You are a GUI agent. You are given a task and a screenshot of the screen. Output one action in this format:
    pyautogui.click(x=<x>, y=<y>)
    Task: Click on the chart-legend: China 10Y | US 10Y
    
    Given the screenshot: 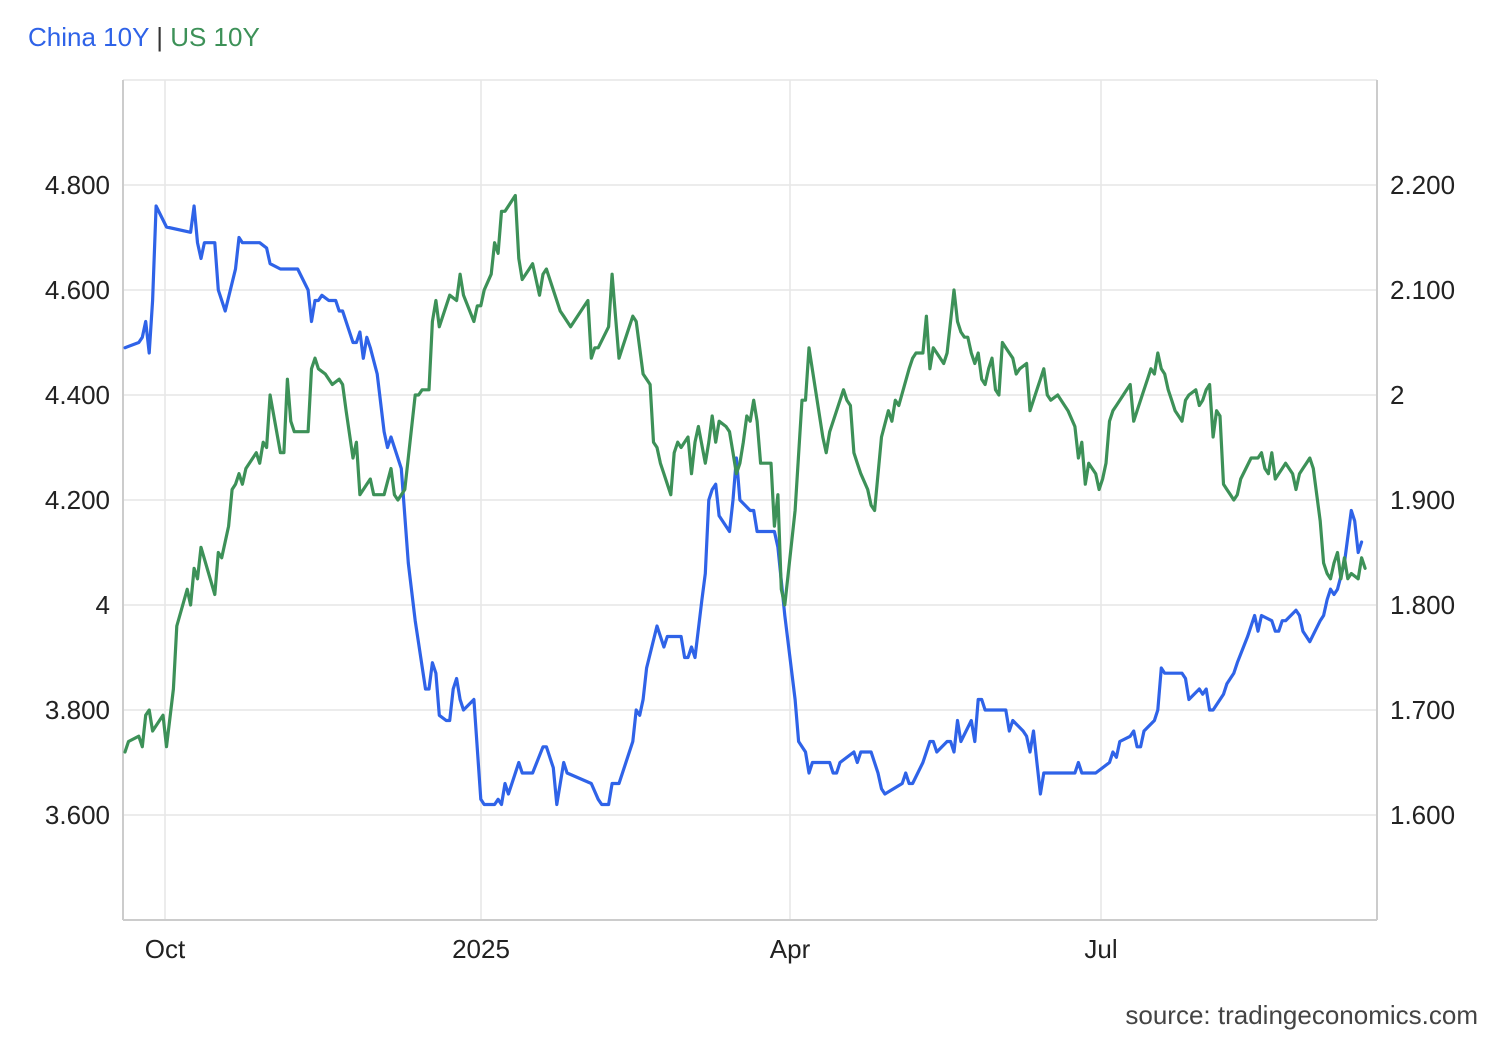 What is the action you would take?
    pyautogui.click(x=144, y=37)
    